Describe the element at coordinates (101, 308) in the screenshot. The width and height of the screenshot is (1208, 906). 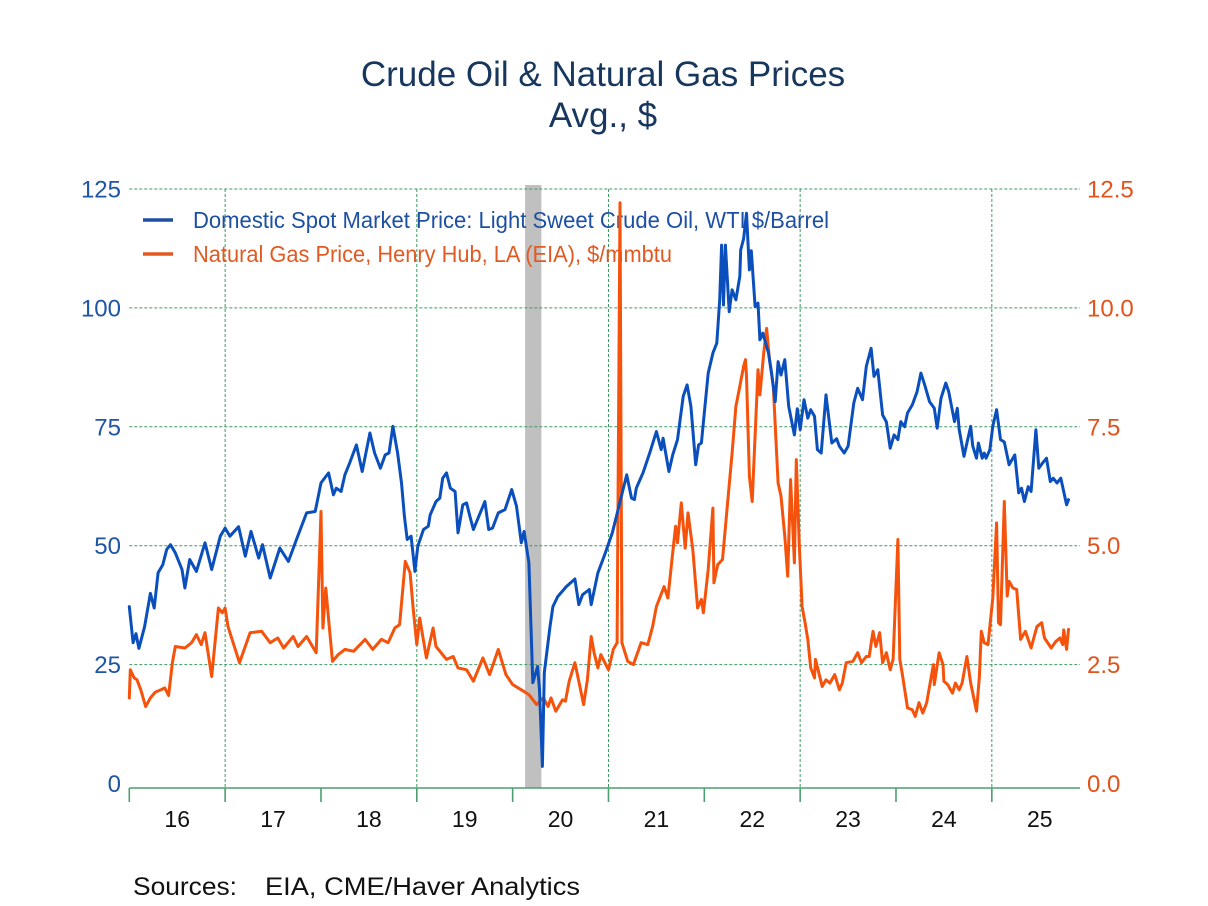
I see `left-y-tick-label: 100` at that location.